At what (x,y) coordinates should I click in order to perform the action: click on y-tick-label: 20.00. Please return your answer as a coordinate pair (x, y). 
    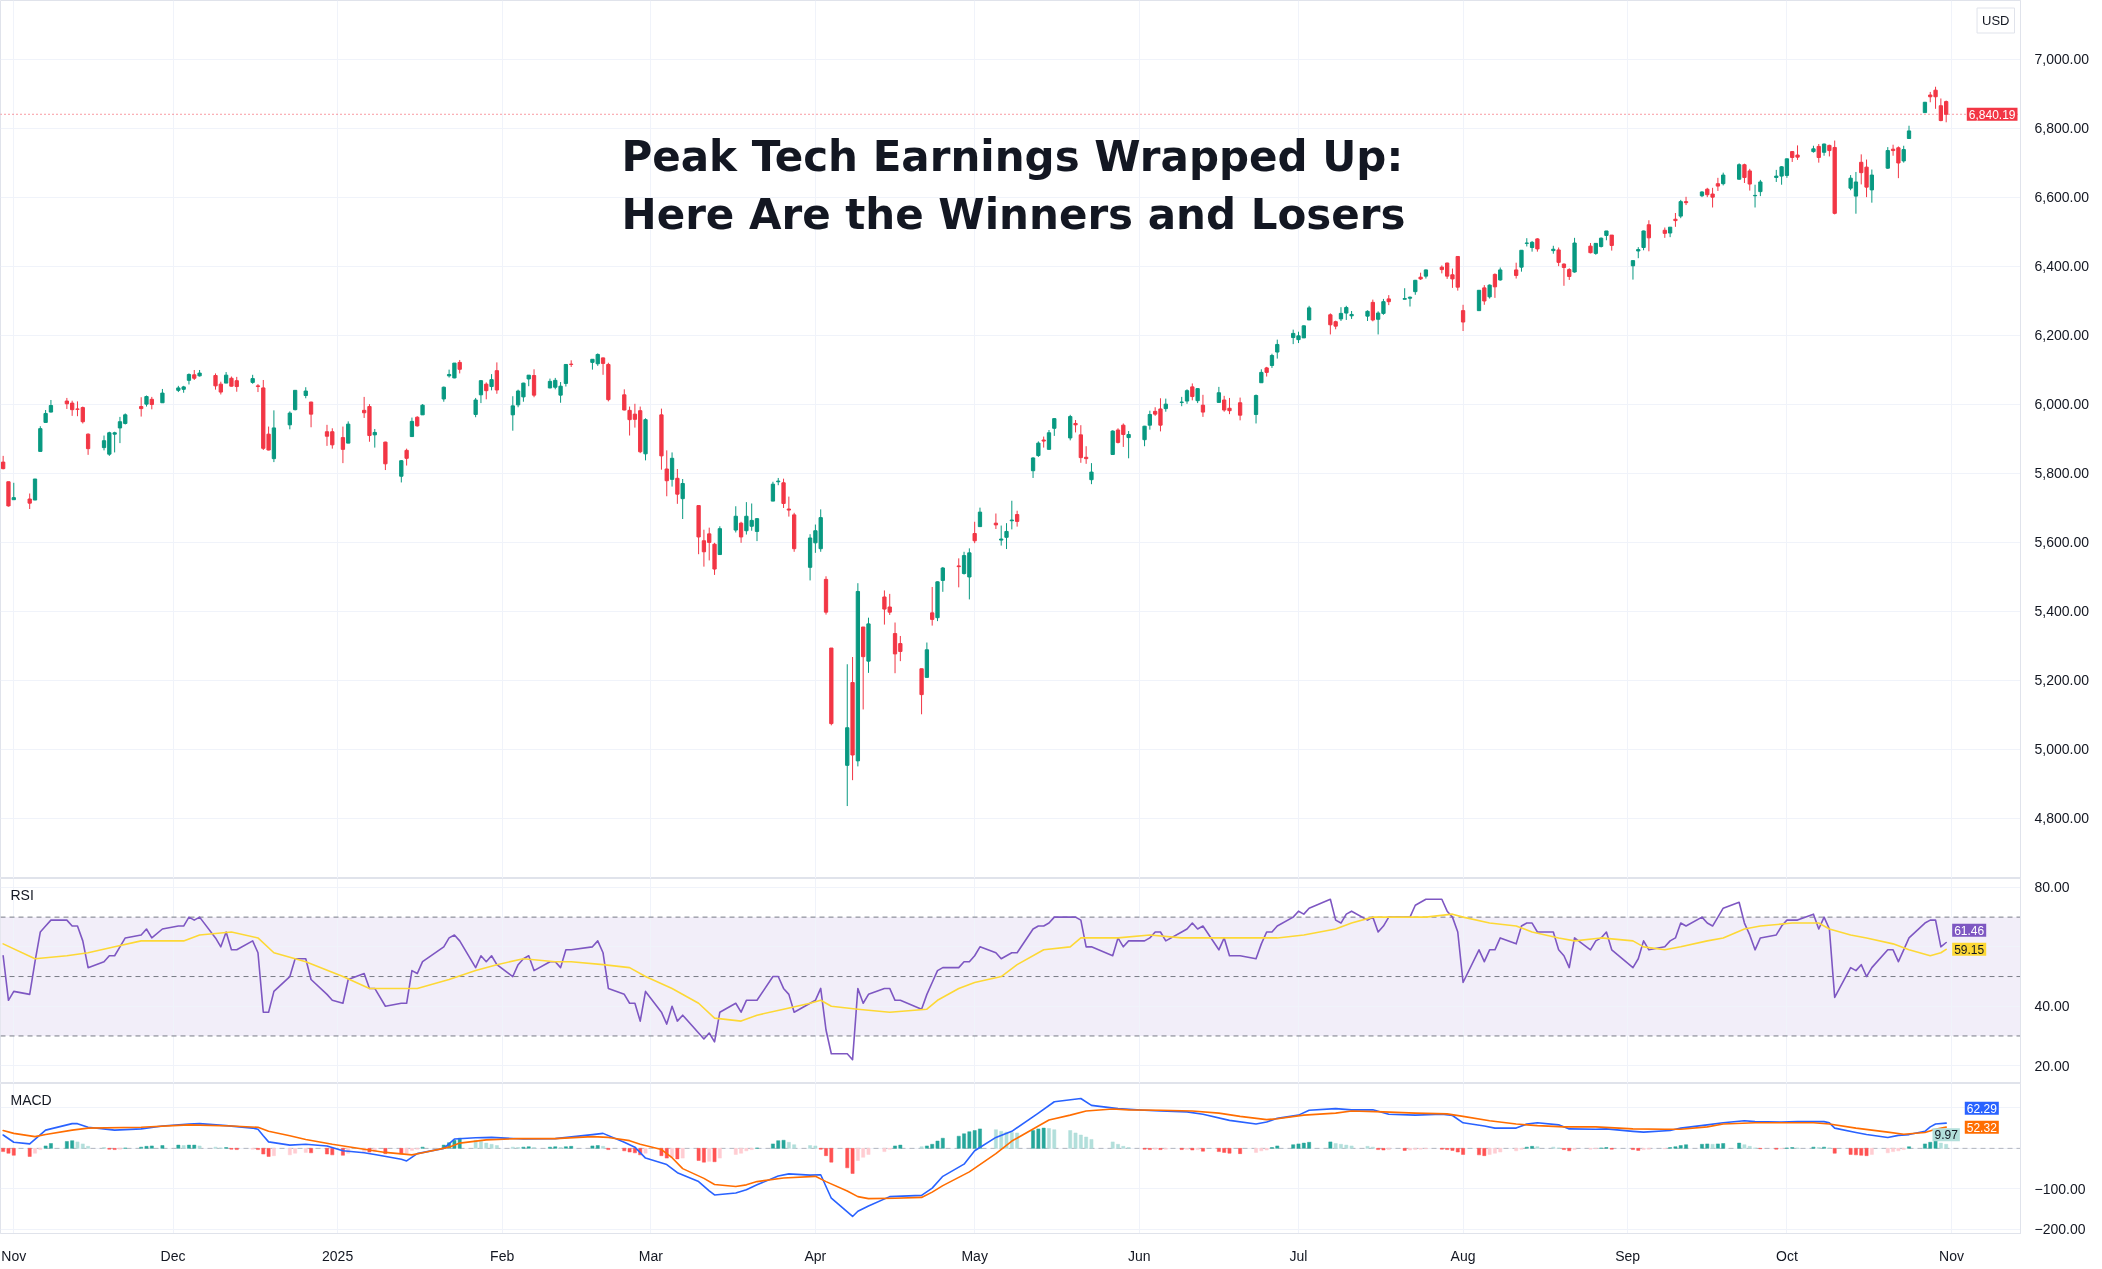
    Looking at the image, I should click on (2052, 1065).